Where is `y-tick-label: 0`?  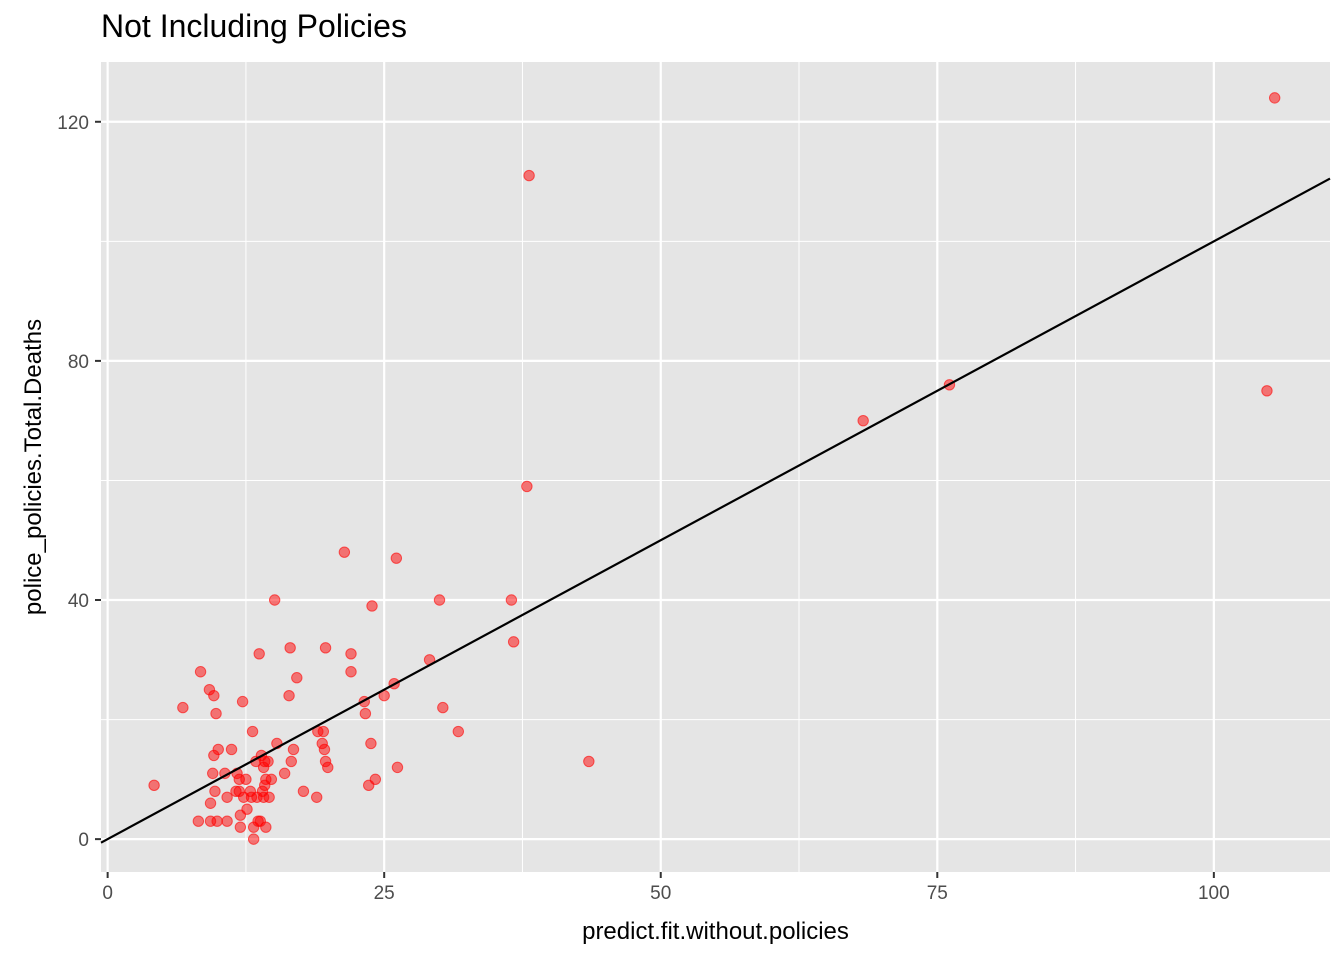 y-tick-label: 0 is located at coordinates (83, 840).